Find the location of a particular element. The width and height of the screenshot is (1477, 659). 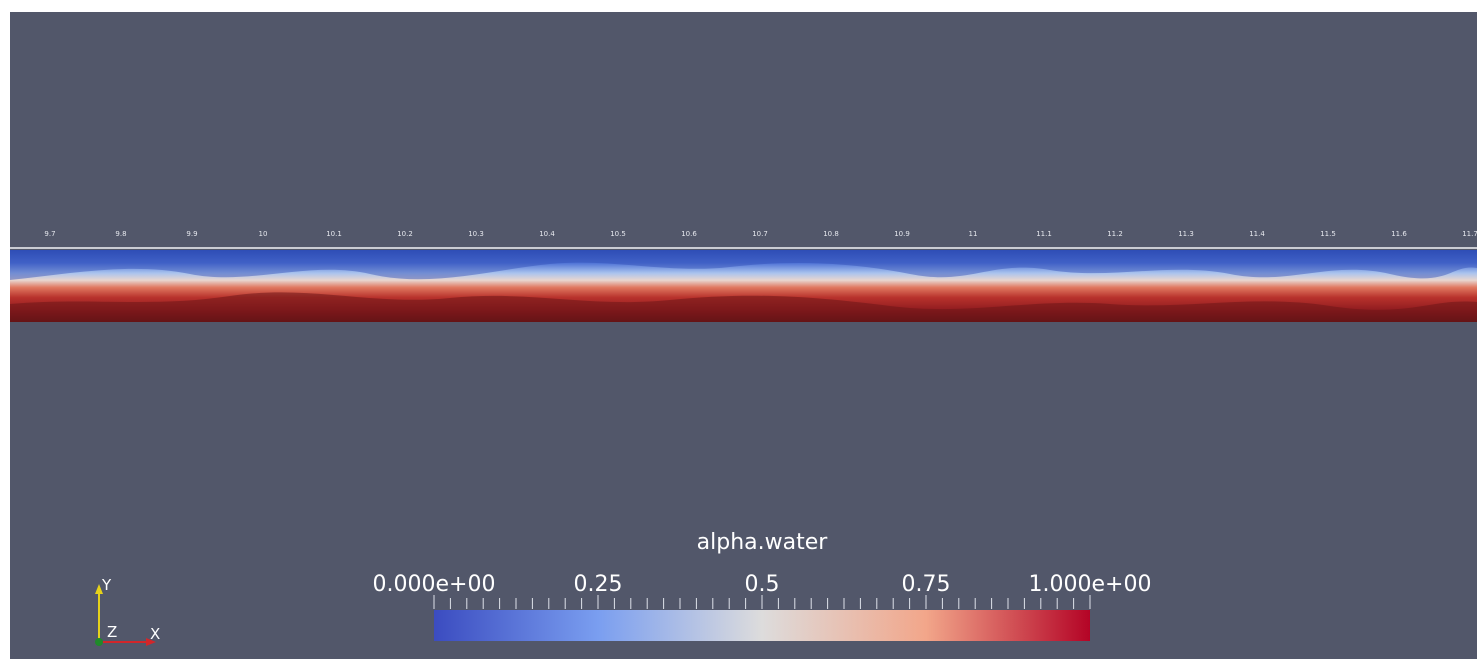

colorbar-label-05: 0.5 is located at coordinates (762, 584).